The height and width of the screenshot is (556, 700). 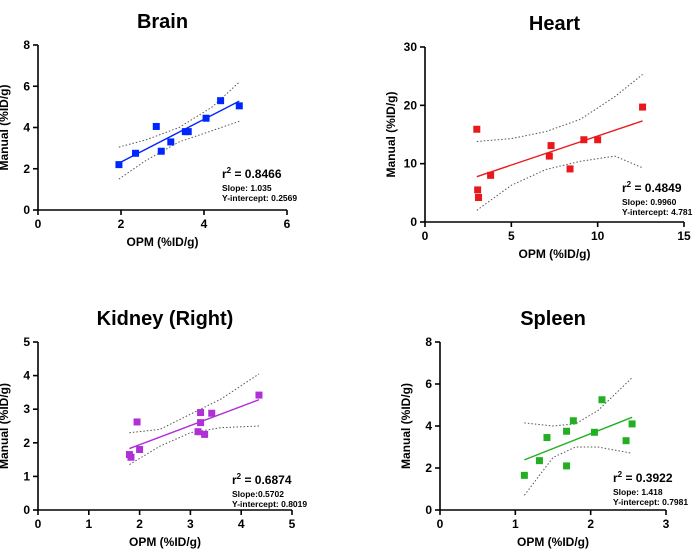 I want to click on x-tick-label: 10, so click(x=598, y=236).